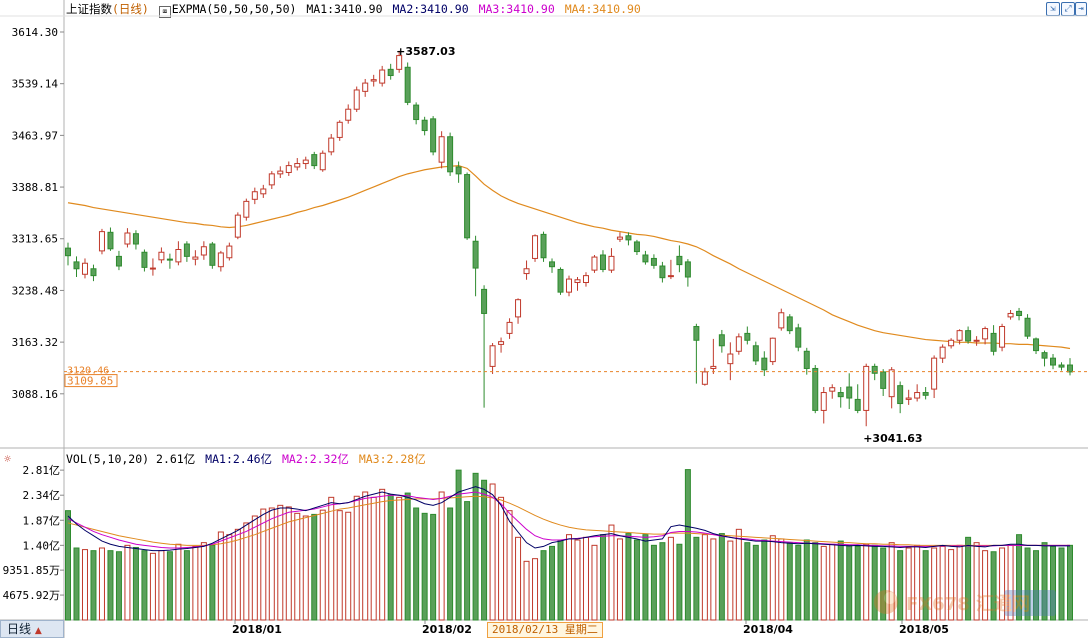  What do you see at coordinates (88, 371) in the screenshot?
I see `current-price-line-label: 3120.46` at bounding box center [88, 371].